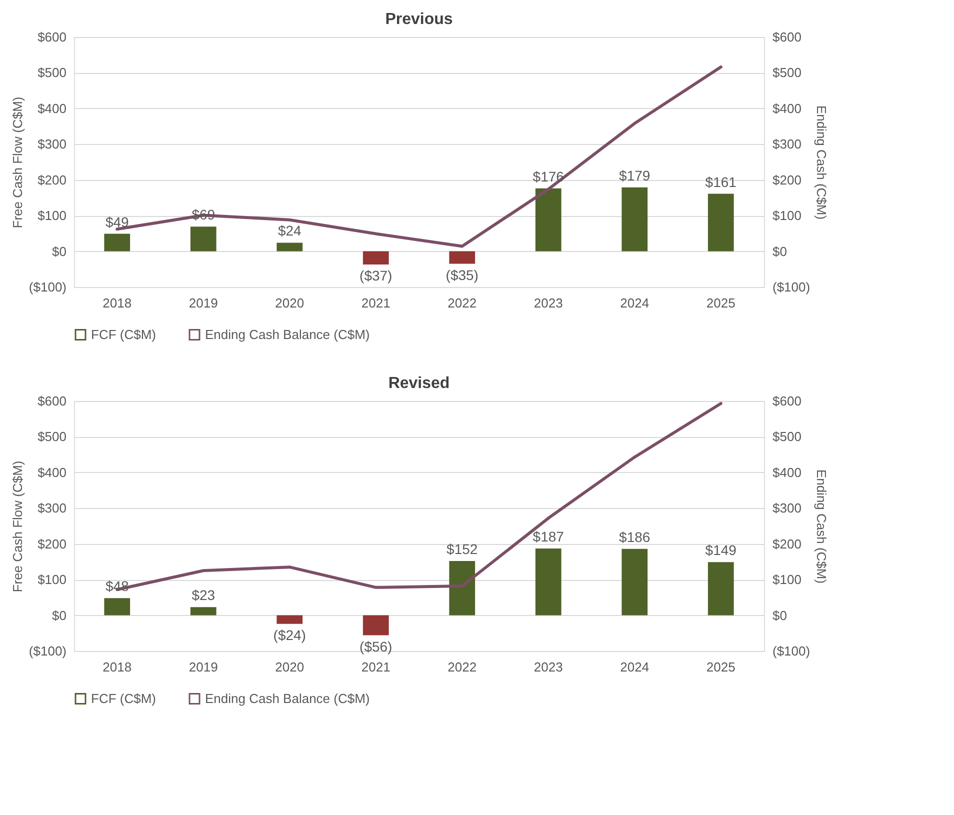 The height and width of the screenshot is (815, 954). Describe the element at coordinates (462, 274) in the screenshot. I see `data-label: ($35)` at that location.